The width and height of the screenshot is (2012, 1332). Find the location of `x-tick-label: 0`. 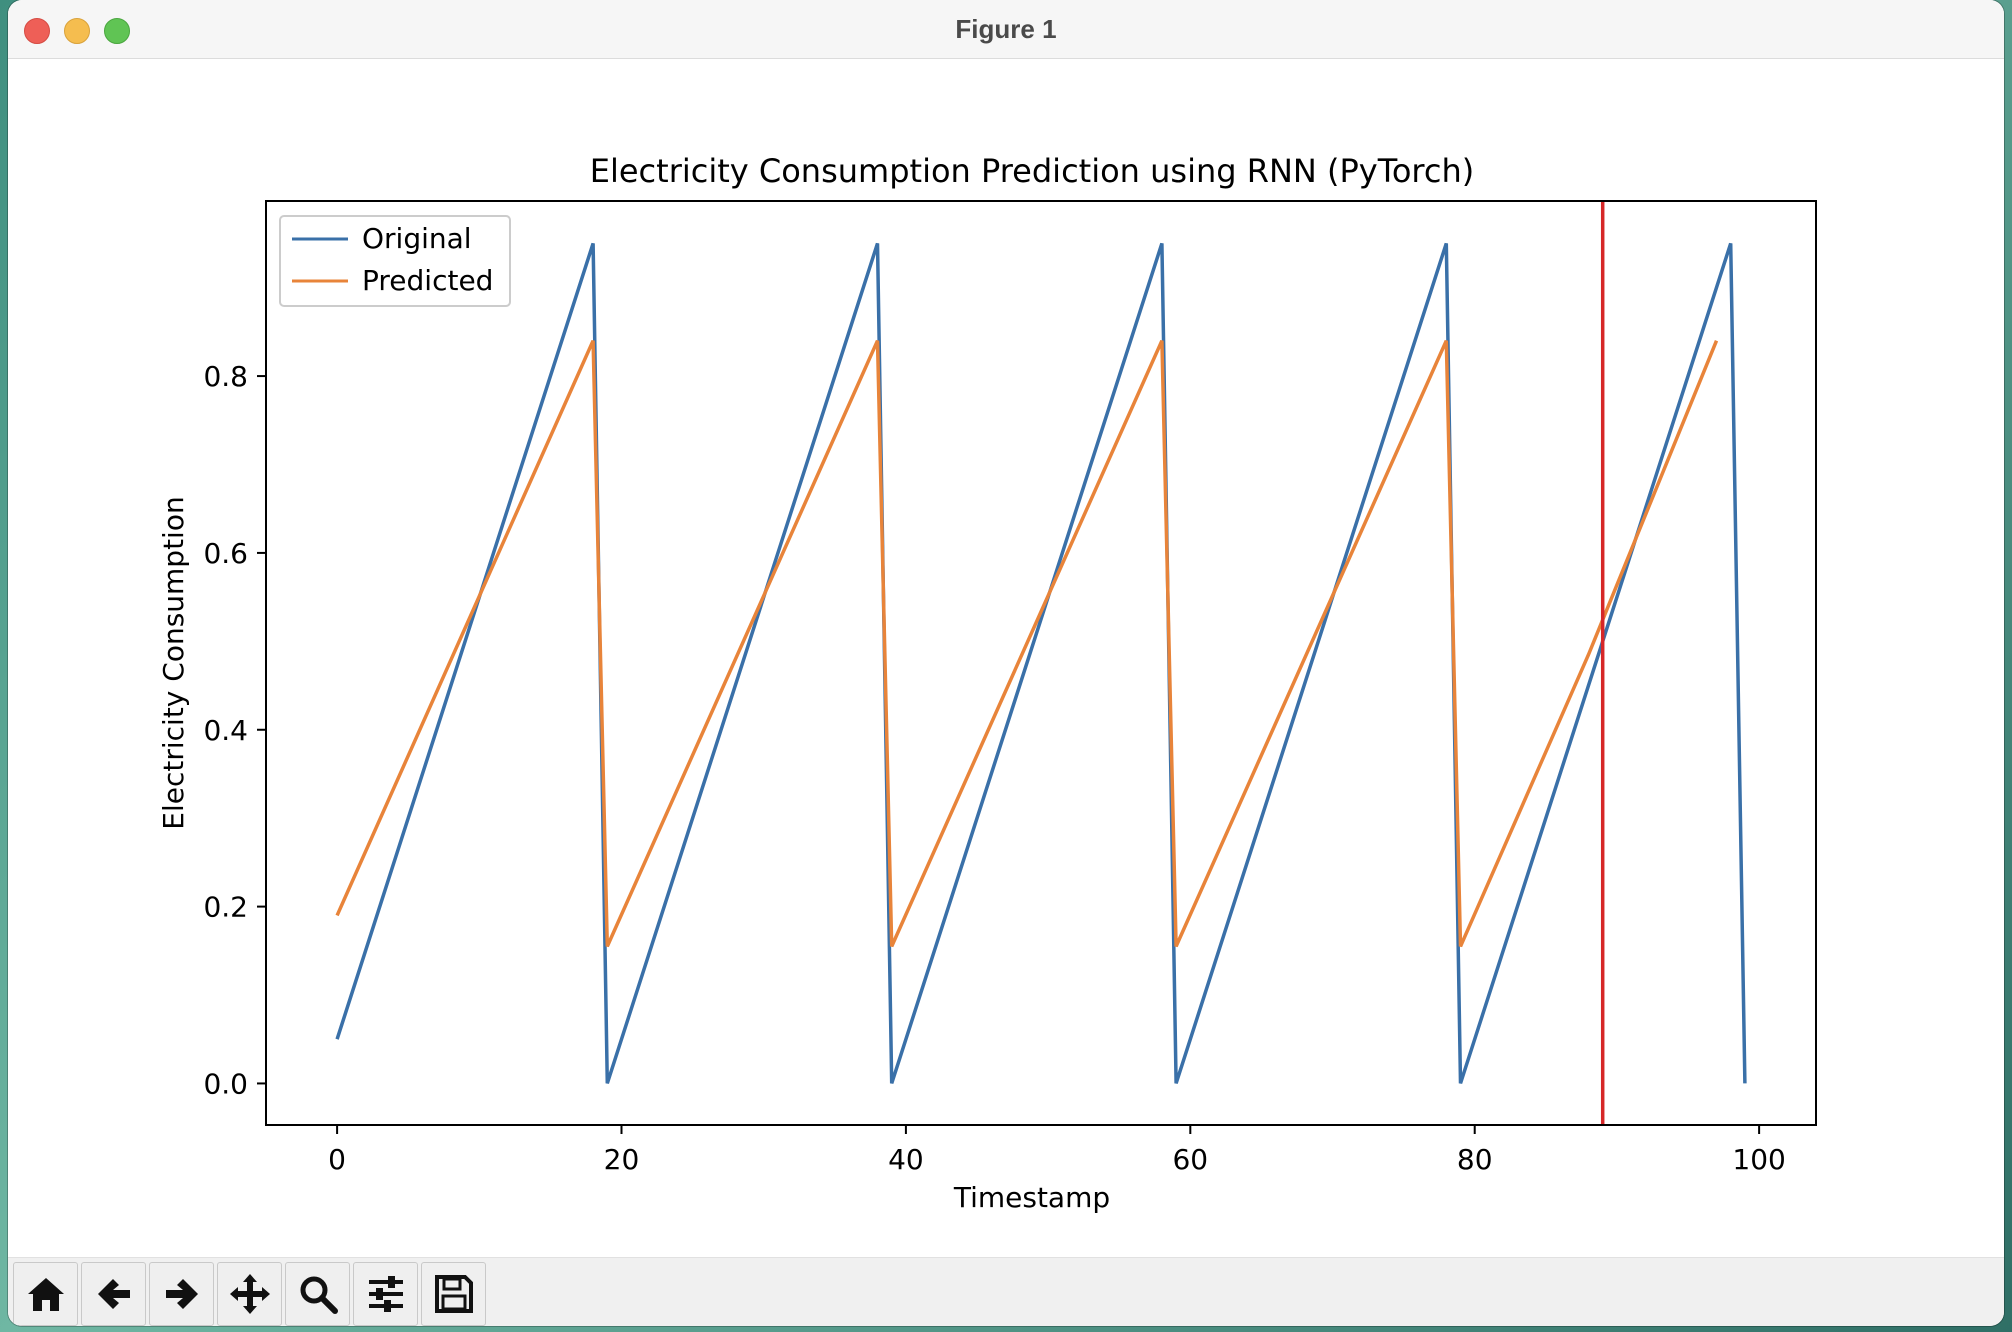

x-tick-label: 0 is located at coordinates (337, 1159).